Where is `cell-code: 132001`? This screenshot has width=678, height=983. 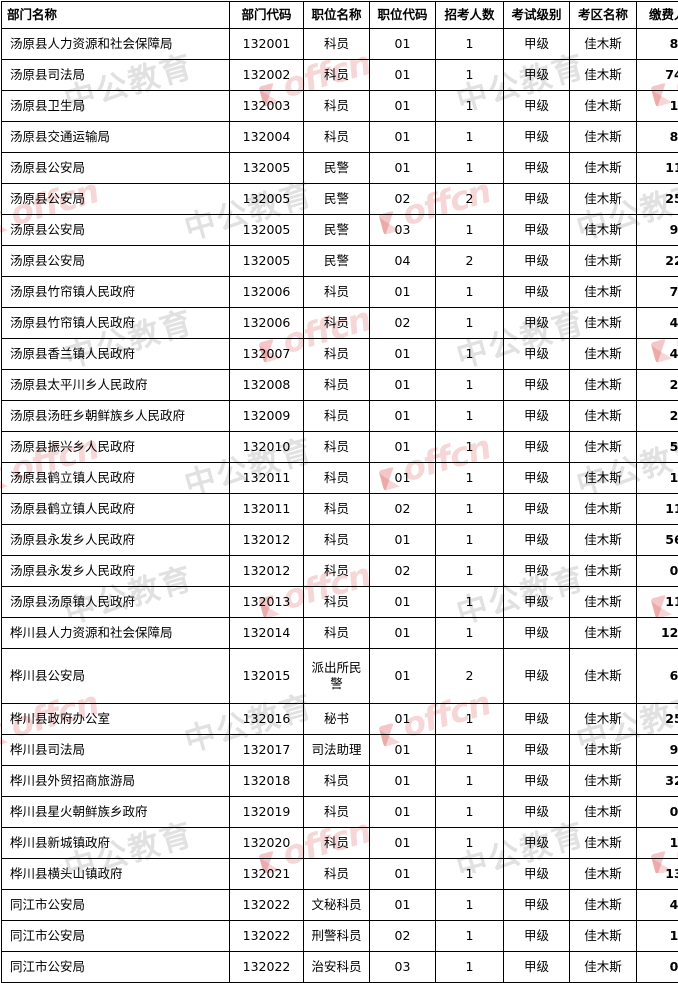 cell-code: 132001 is located at coordinates (267, 44).